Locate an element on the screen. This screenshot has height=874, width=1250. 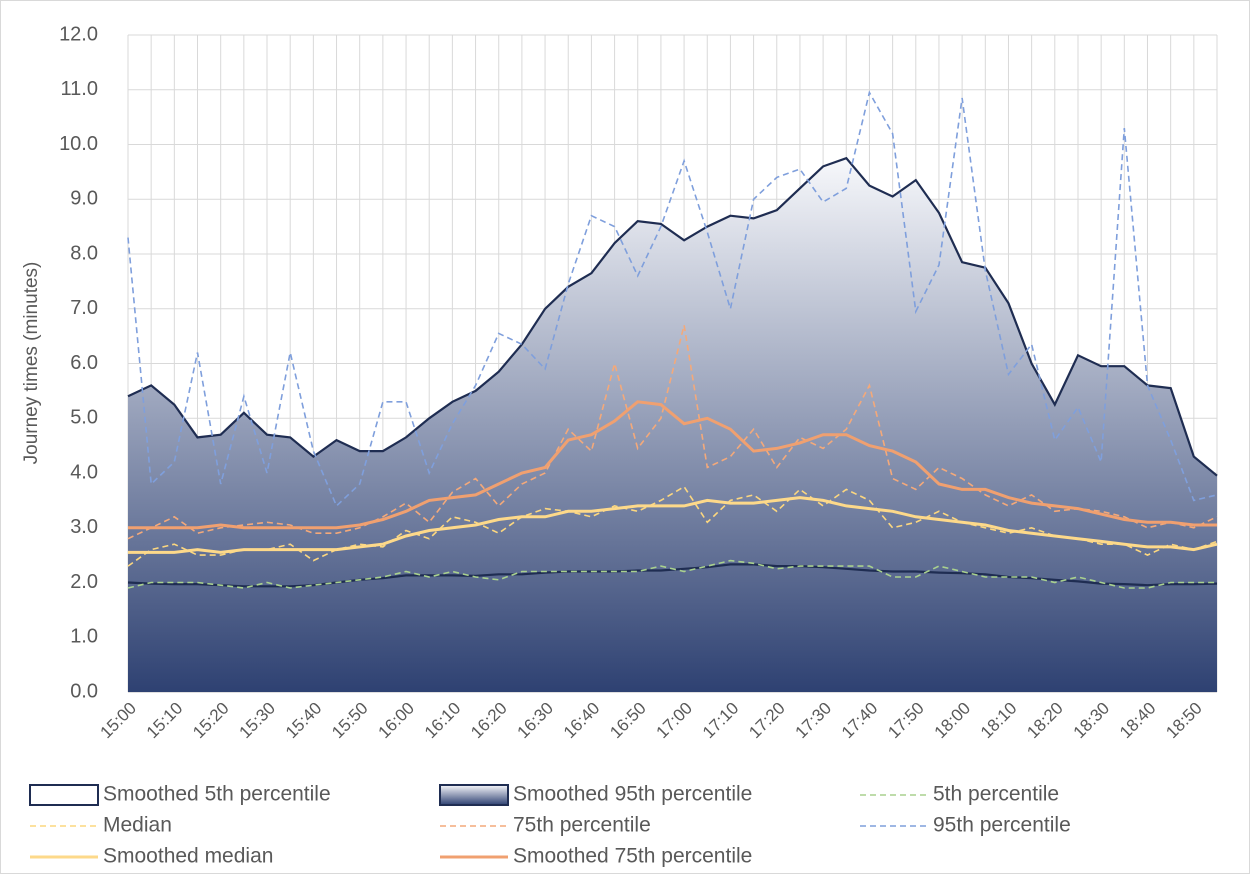
y-tick-label: 5.0 is located at coordinates (84, 418).